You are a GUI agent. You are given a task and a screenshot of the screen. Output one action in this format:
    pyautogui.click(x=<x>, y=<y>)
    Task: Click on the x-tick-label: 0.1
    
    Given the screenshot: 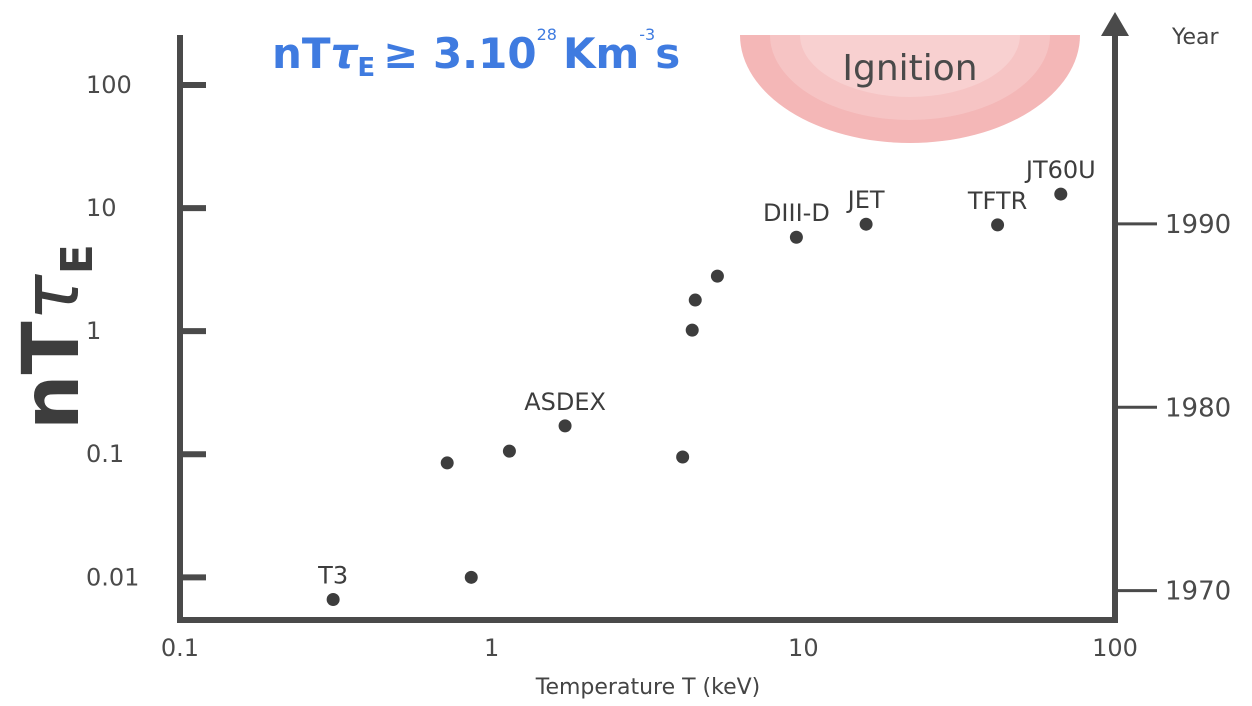 What is the action you would take?
    pyautogui.click(x=180, y=648)
    